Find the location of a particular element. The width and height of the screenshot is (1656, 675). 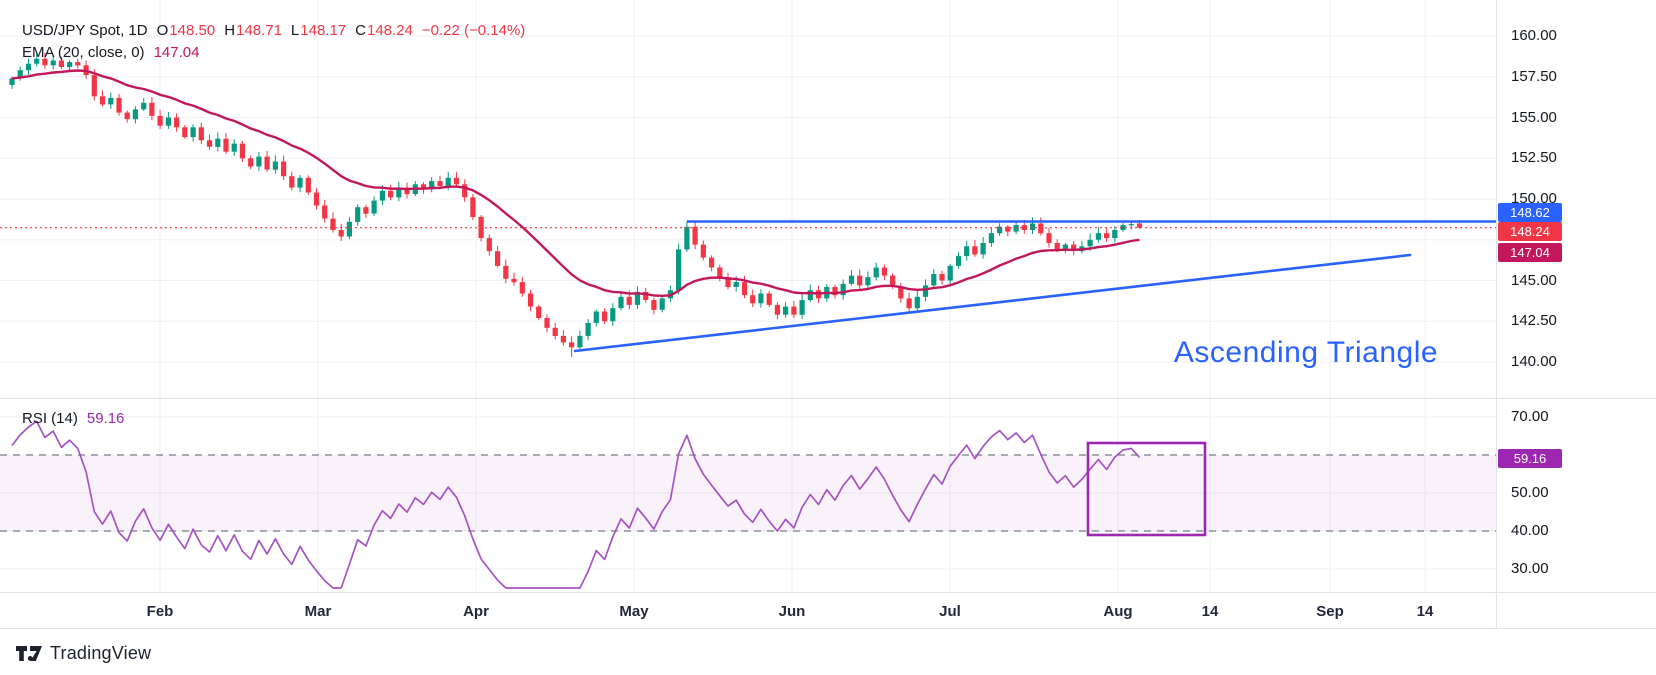

price-tick-label: 157.50 is located at coordinates (1534, 76).